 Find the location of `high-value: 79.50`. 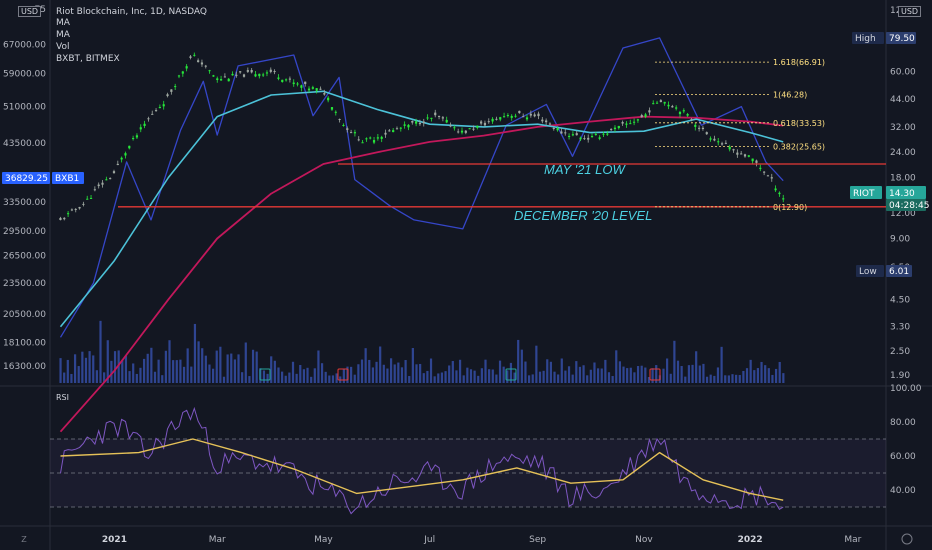

high-value: 79.50 is located at coordinates (902, 39).